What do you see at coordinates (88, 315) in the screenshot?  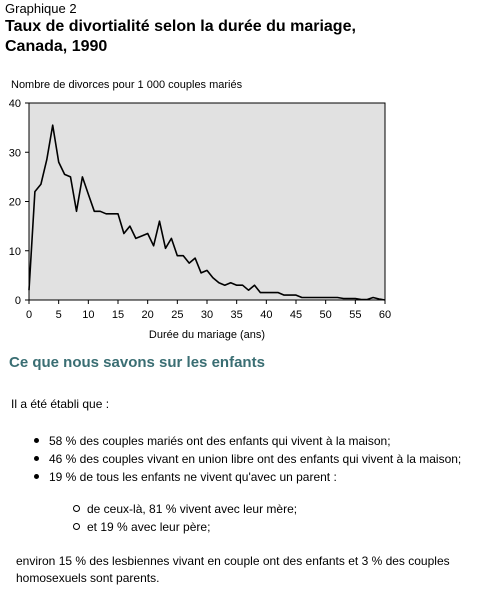 I see `x-tick-label: 10` at bounding box center [88, 315].